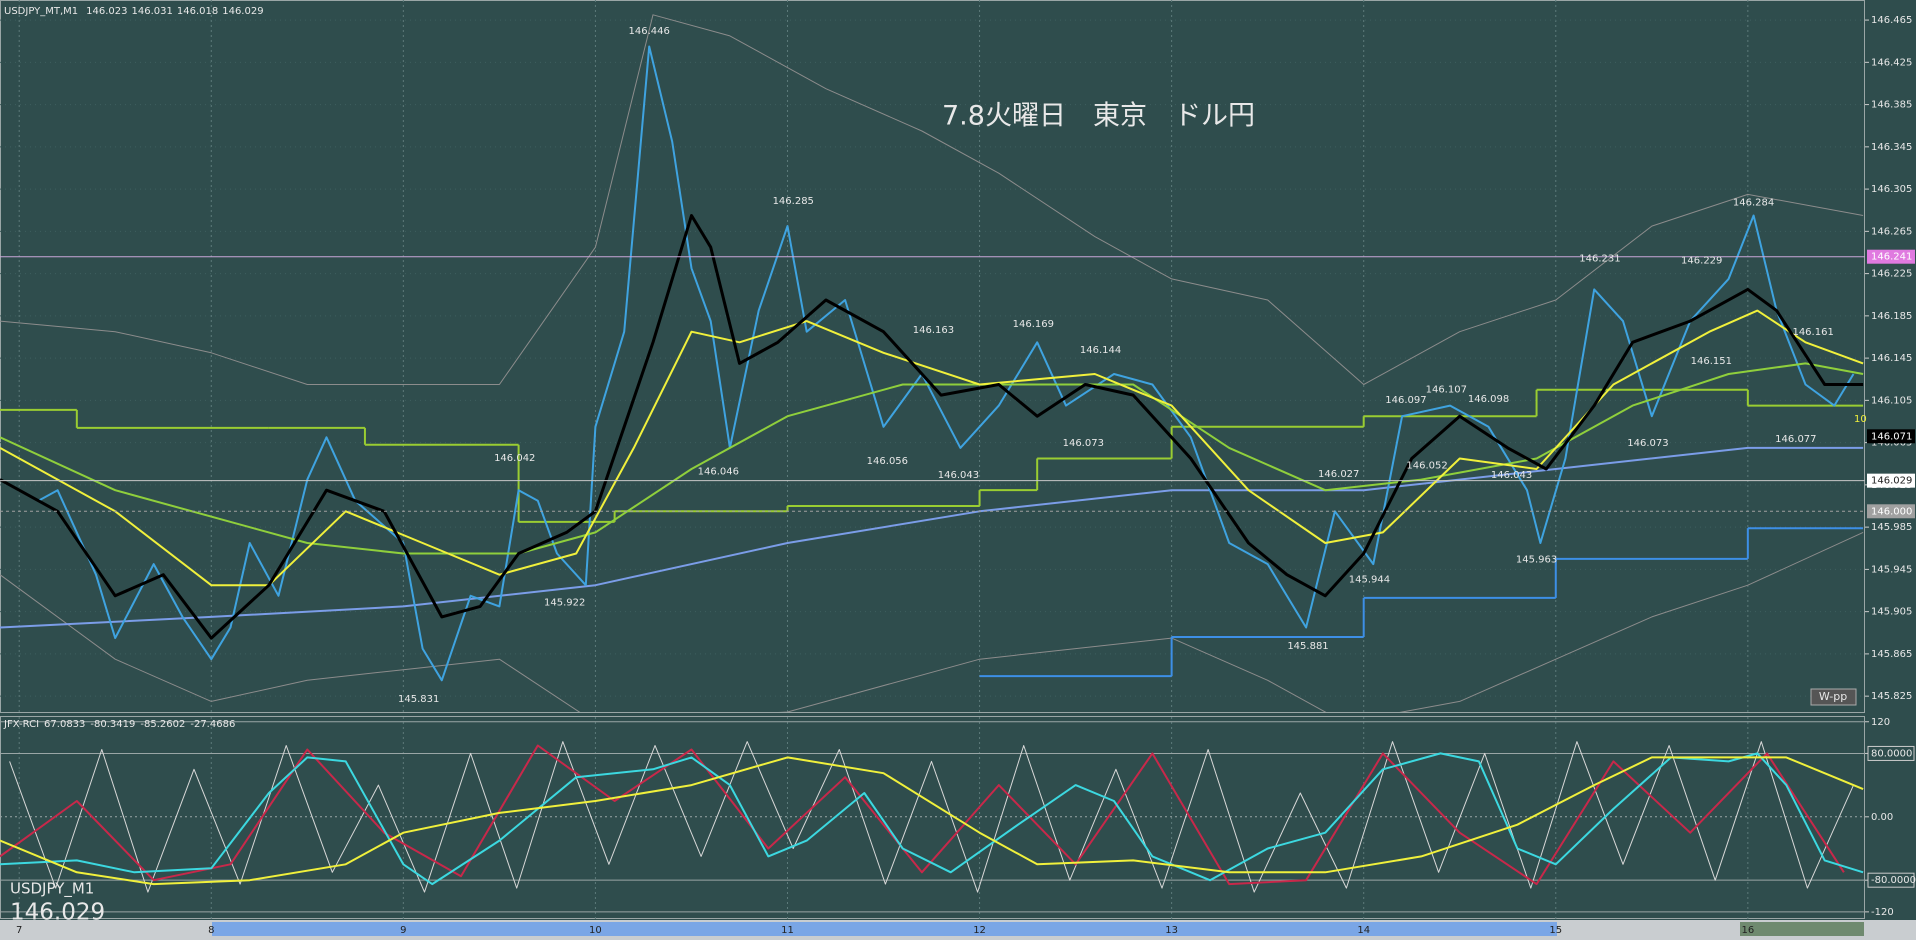  I want to click on x-tick-label: 10, so click(595, 930).